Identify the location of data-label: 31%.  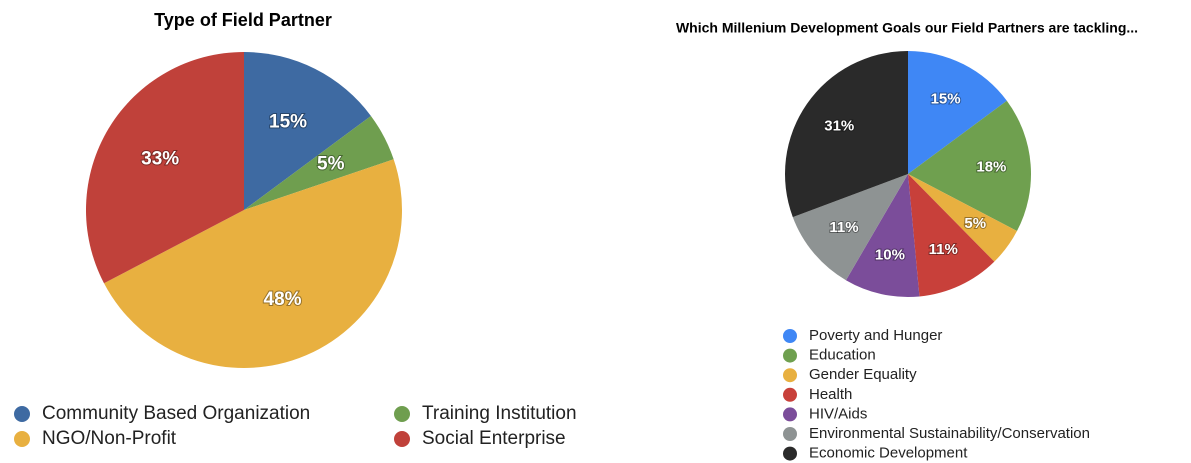
(839, 125).